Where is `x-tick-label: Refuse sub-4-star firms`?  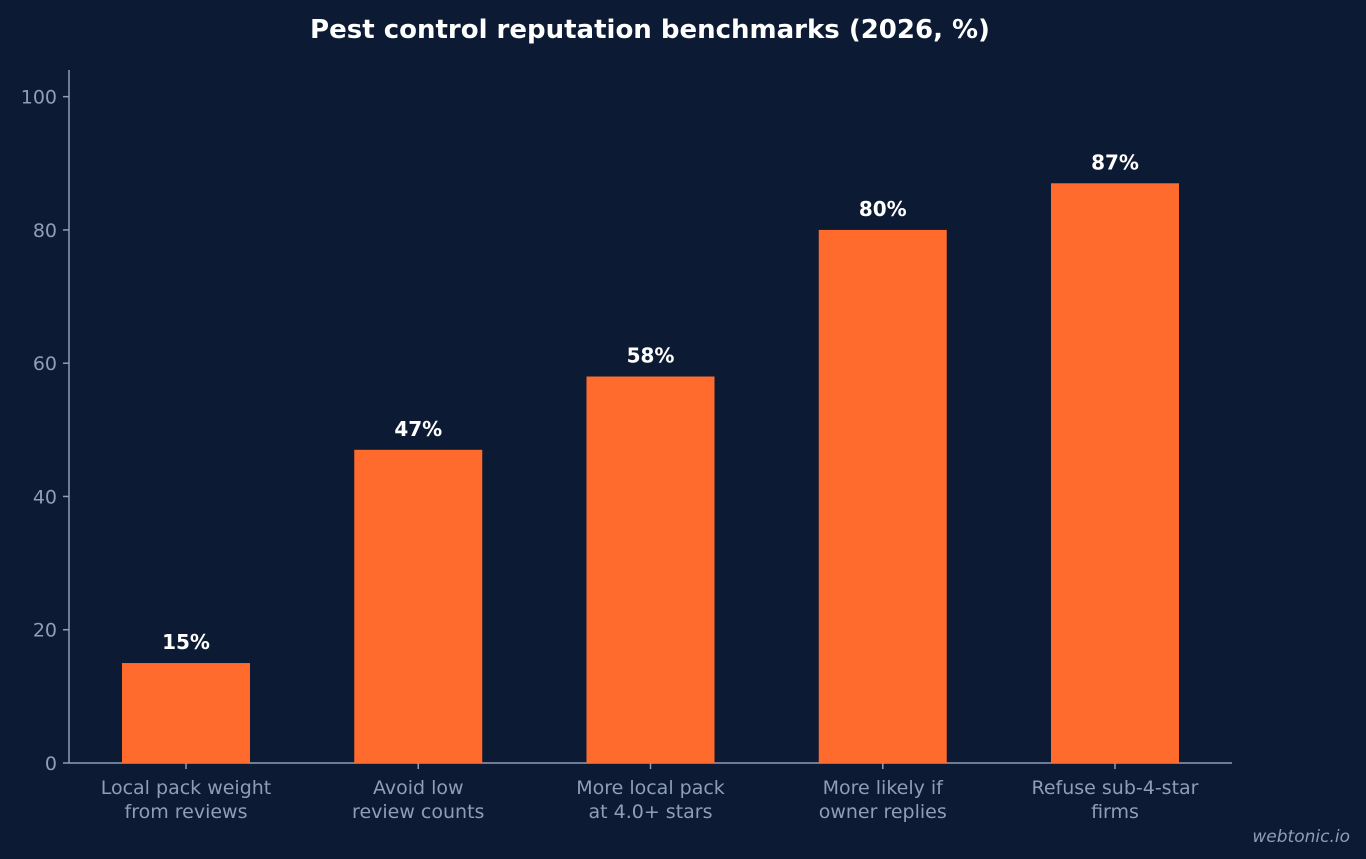 x-tick-label: Refuse sub-4-star firms is located at coordinates (1114, 800).